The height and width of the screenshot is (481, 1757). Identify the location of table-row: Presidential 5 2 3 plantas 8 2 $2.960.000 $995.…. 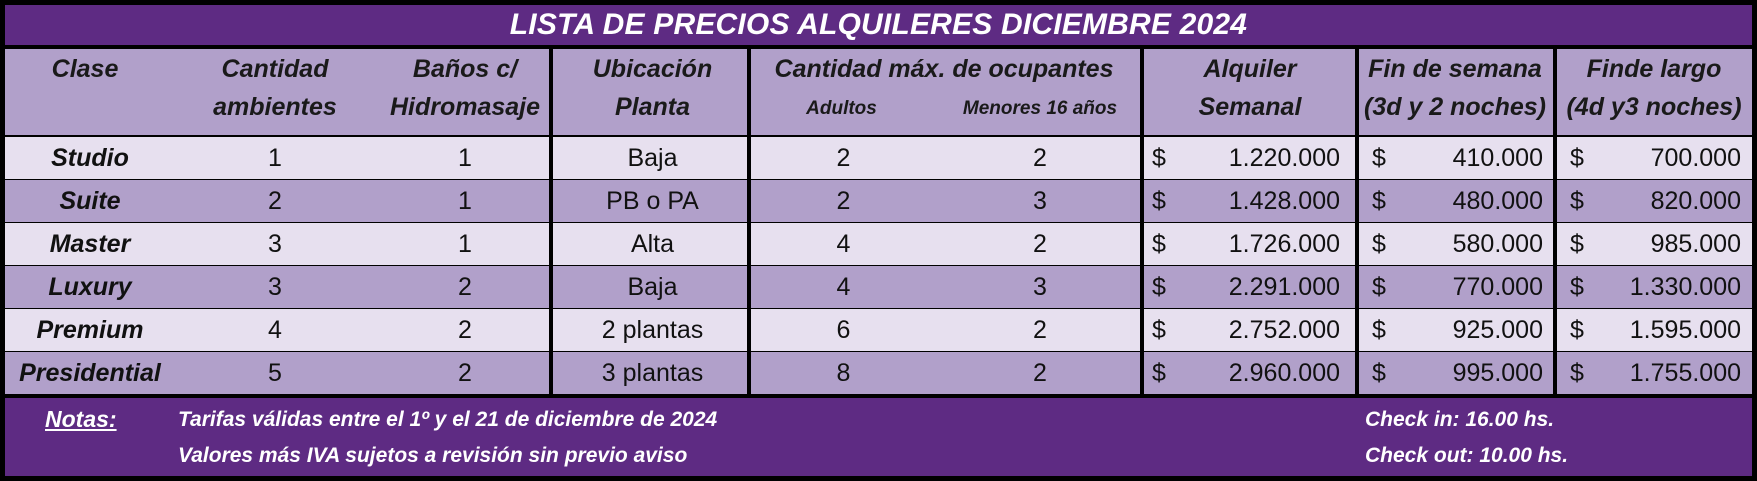
(878, 373).